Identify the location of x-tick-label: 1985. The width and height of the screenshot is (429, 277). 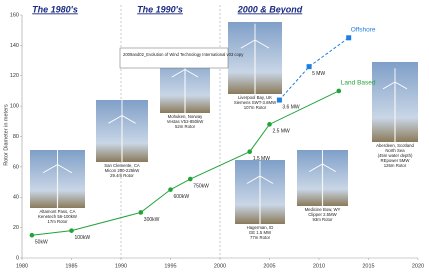
(71, 266).